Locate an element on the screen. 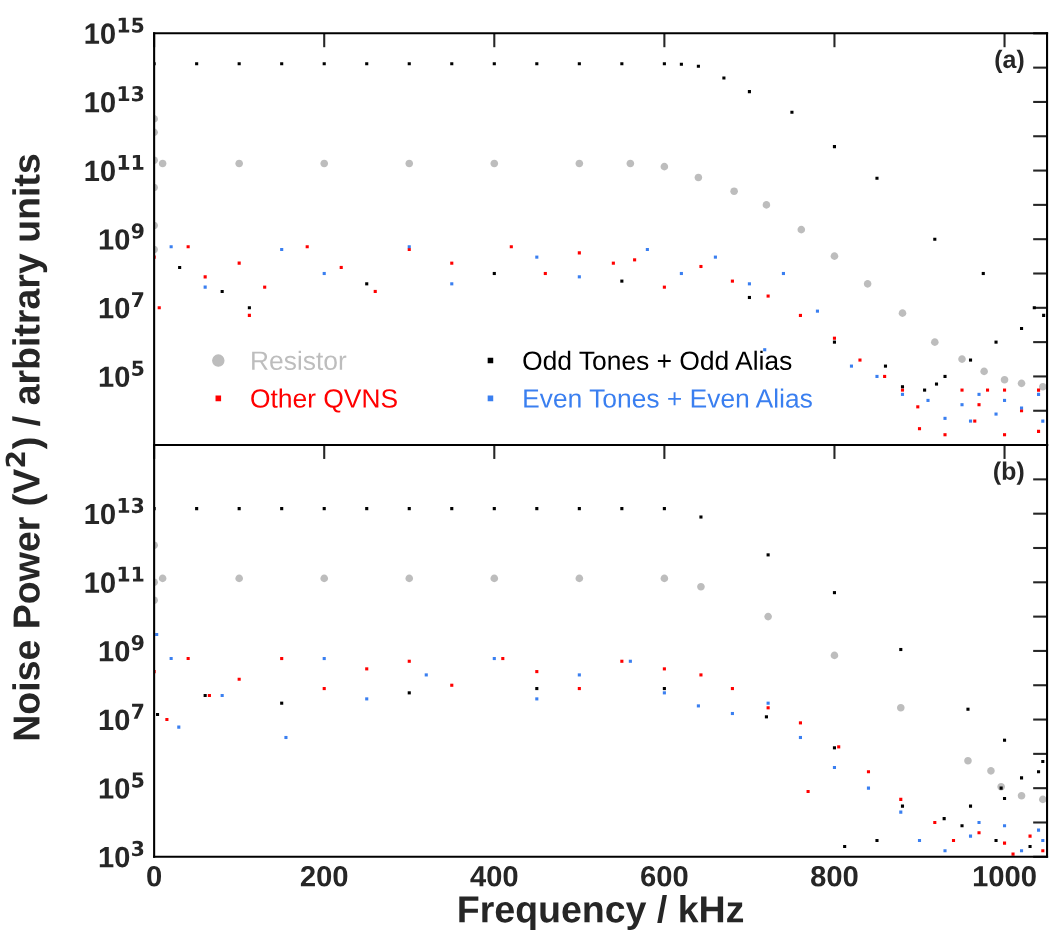 The width and height of the screenshot is (1063, 952). x-tick-label: 200 is located at coordinates (324, 876).